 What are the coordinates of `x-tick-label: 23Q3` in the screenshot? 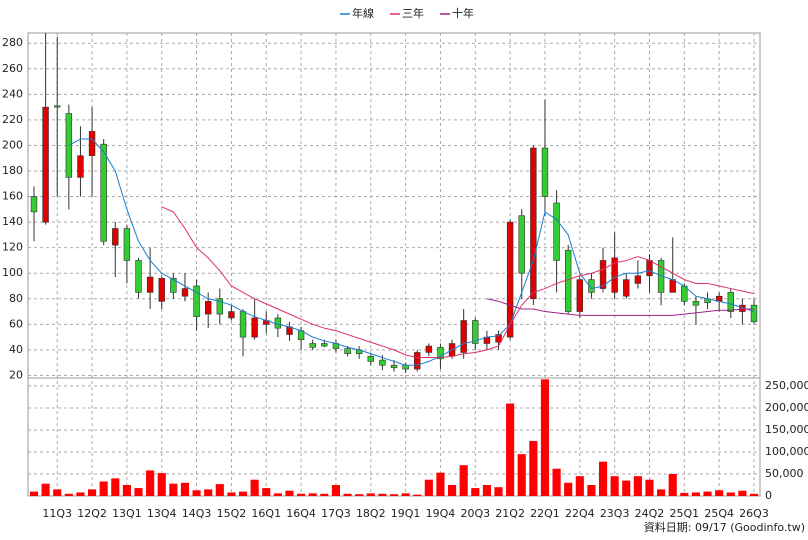 It's located at (615, 513).